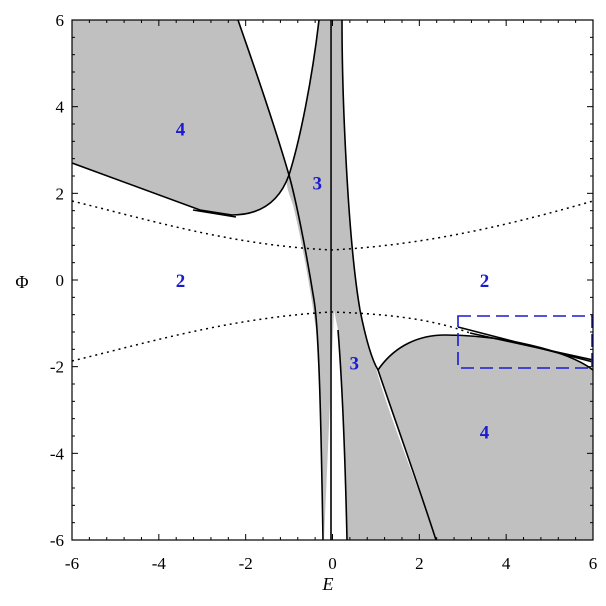 The image size is (606, 606). Describe the element at coordinates (180, 117) in the screenshot. I see `shaded-region-upper-left` at that location.